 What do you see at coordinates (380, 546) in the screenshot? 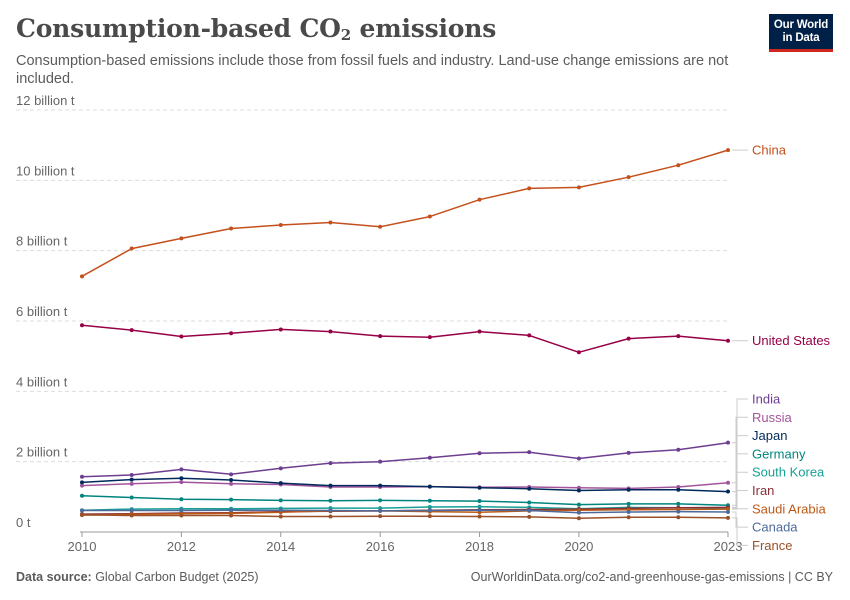
I see `x-tick-label: 2016` at bounding box center [380, 546].